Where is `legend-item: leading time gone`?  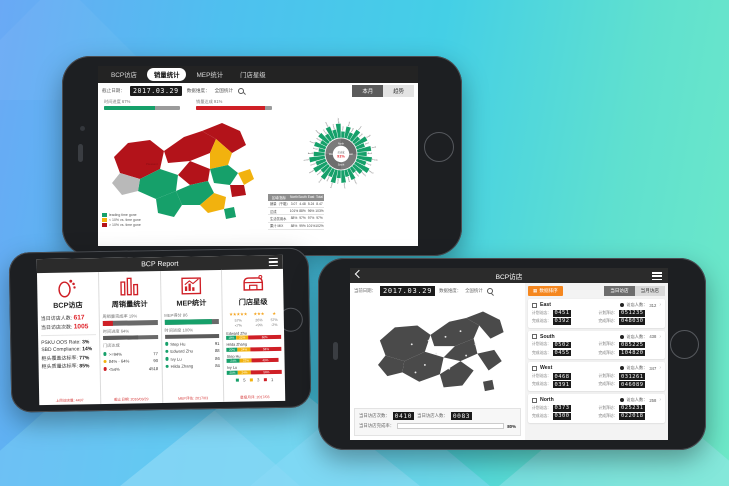
legend-item: leading time gone is located at coordinates (121, 215).